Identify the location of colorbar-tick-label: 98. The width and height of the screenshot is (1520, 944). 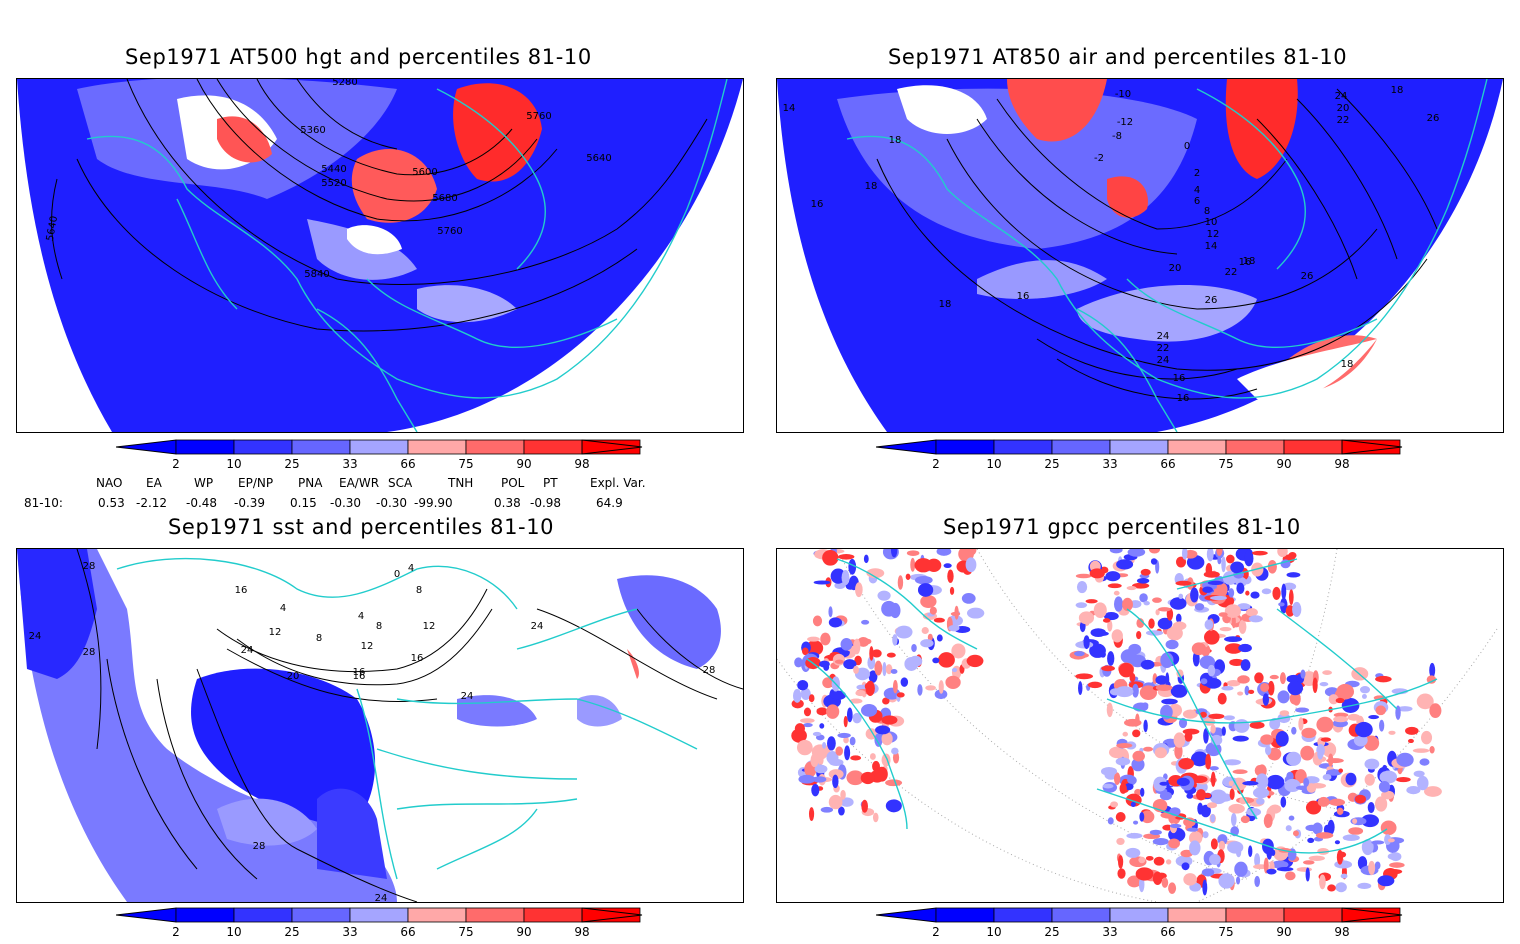
(1341, 464).